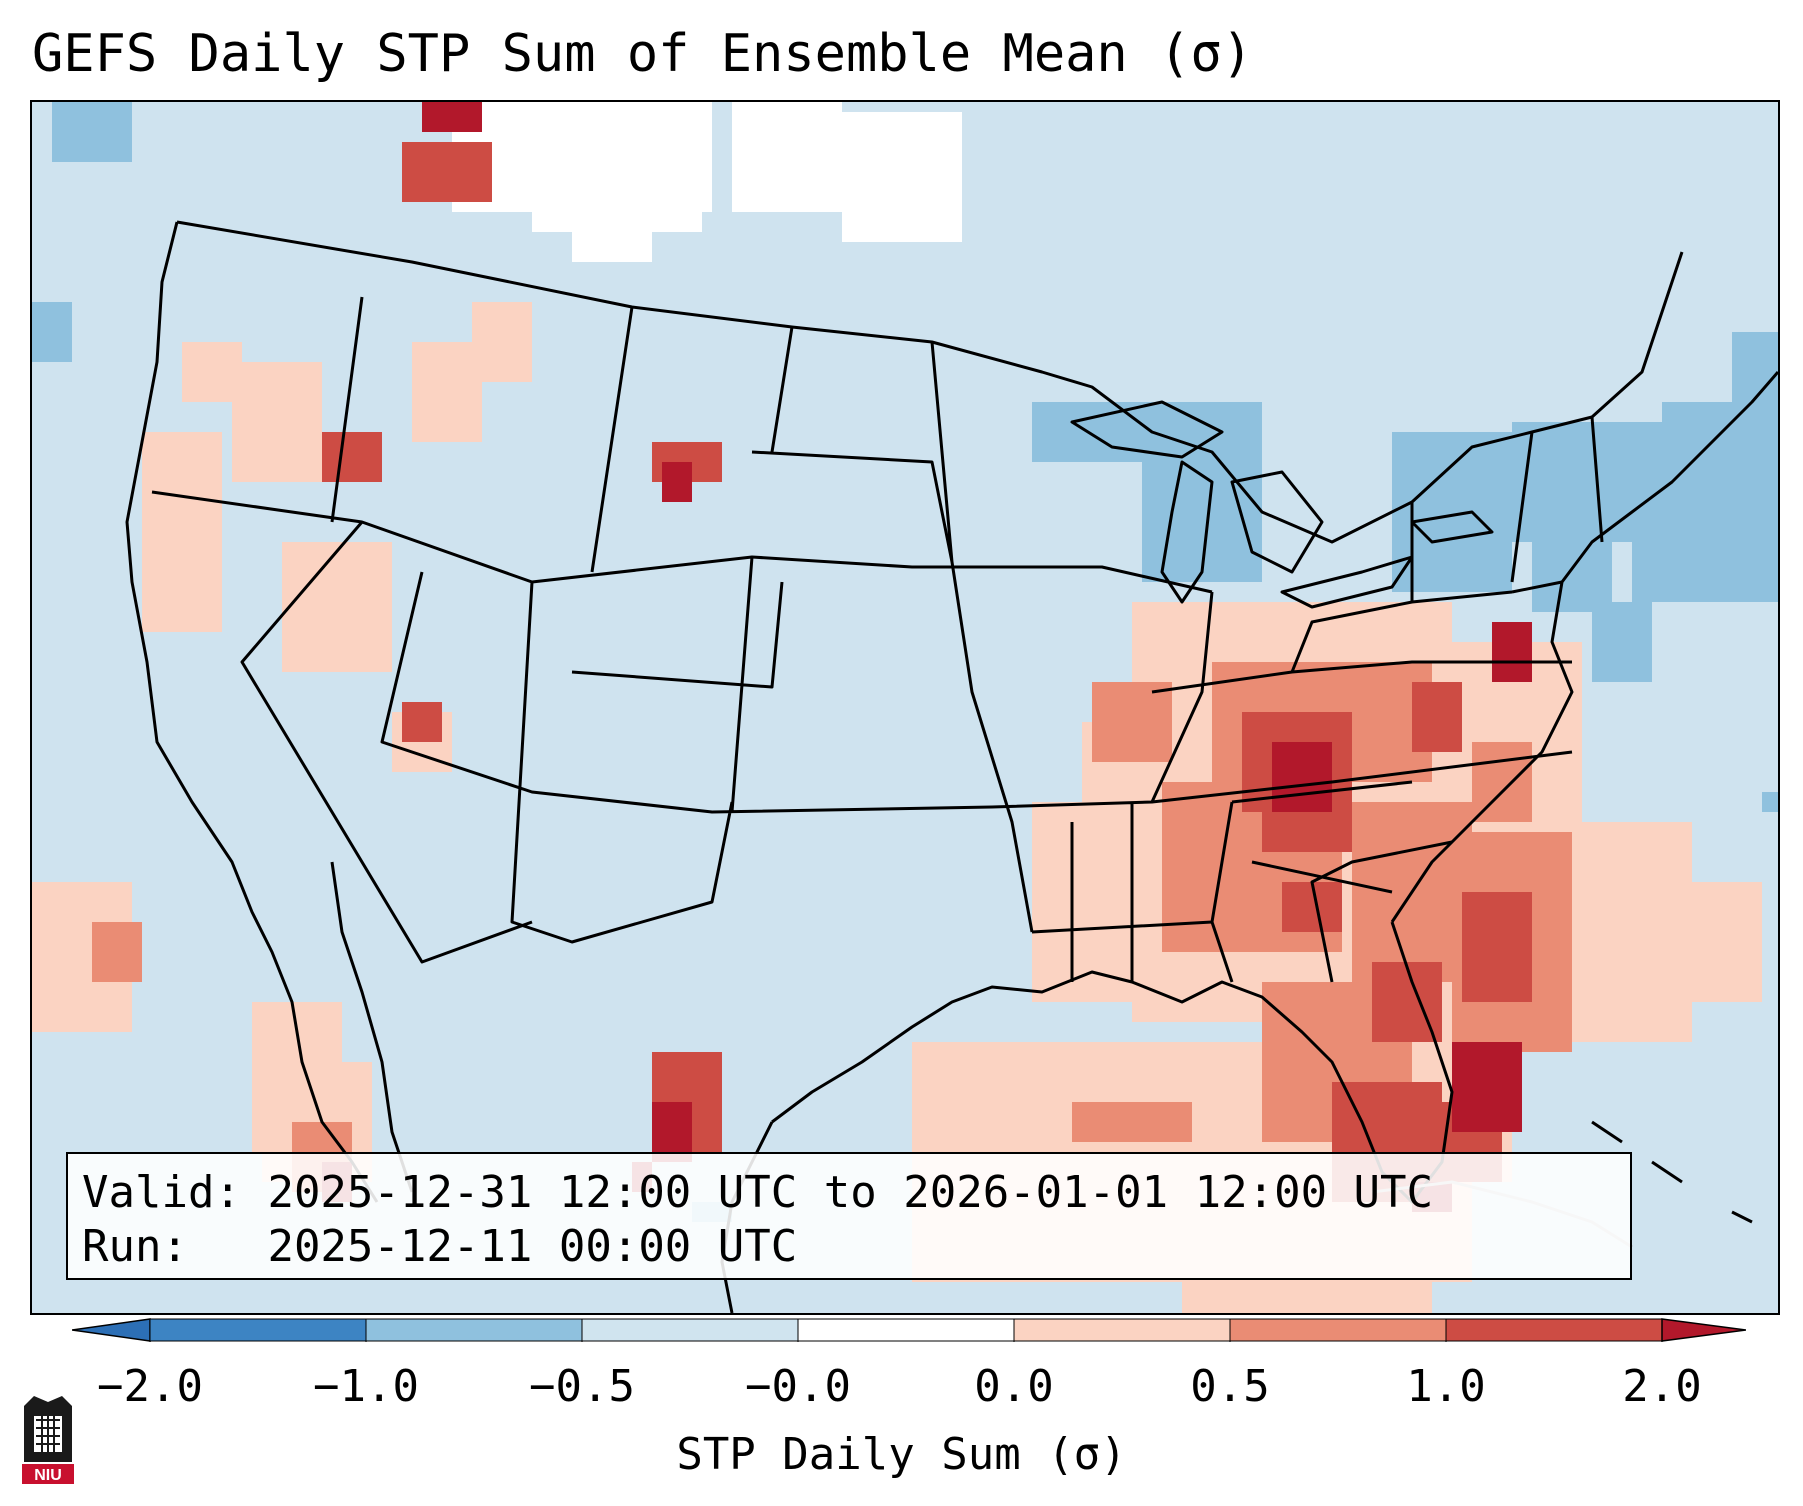 Image resolution: width=1803 pixels, height=1506 pixels. I want to click on run-value: 2025-12-11 00:00 UTC, so click(532, 1246).